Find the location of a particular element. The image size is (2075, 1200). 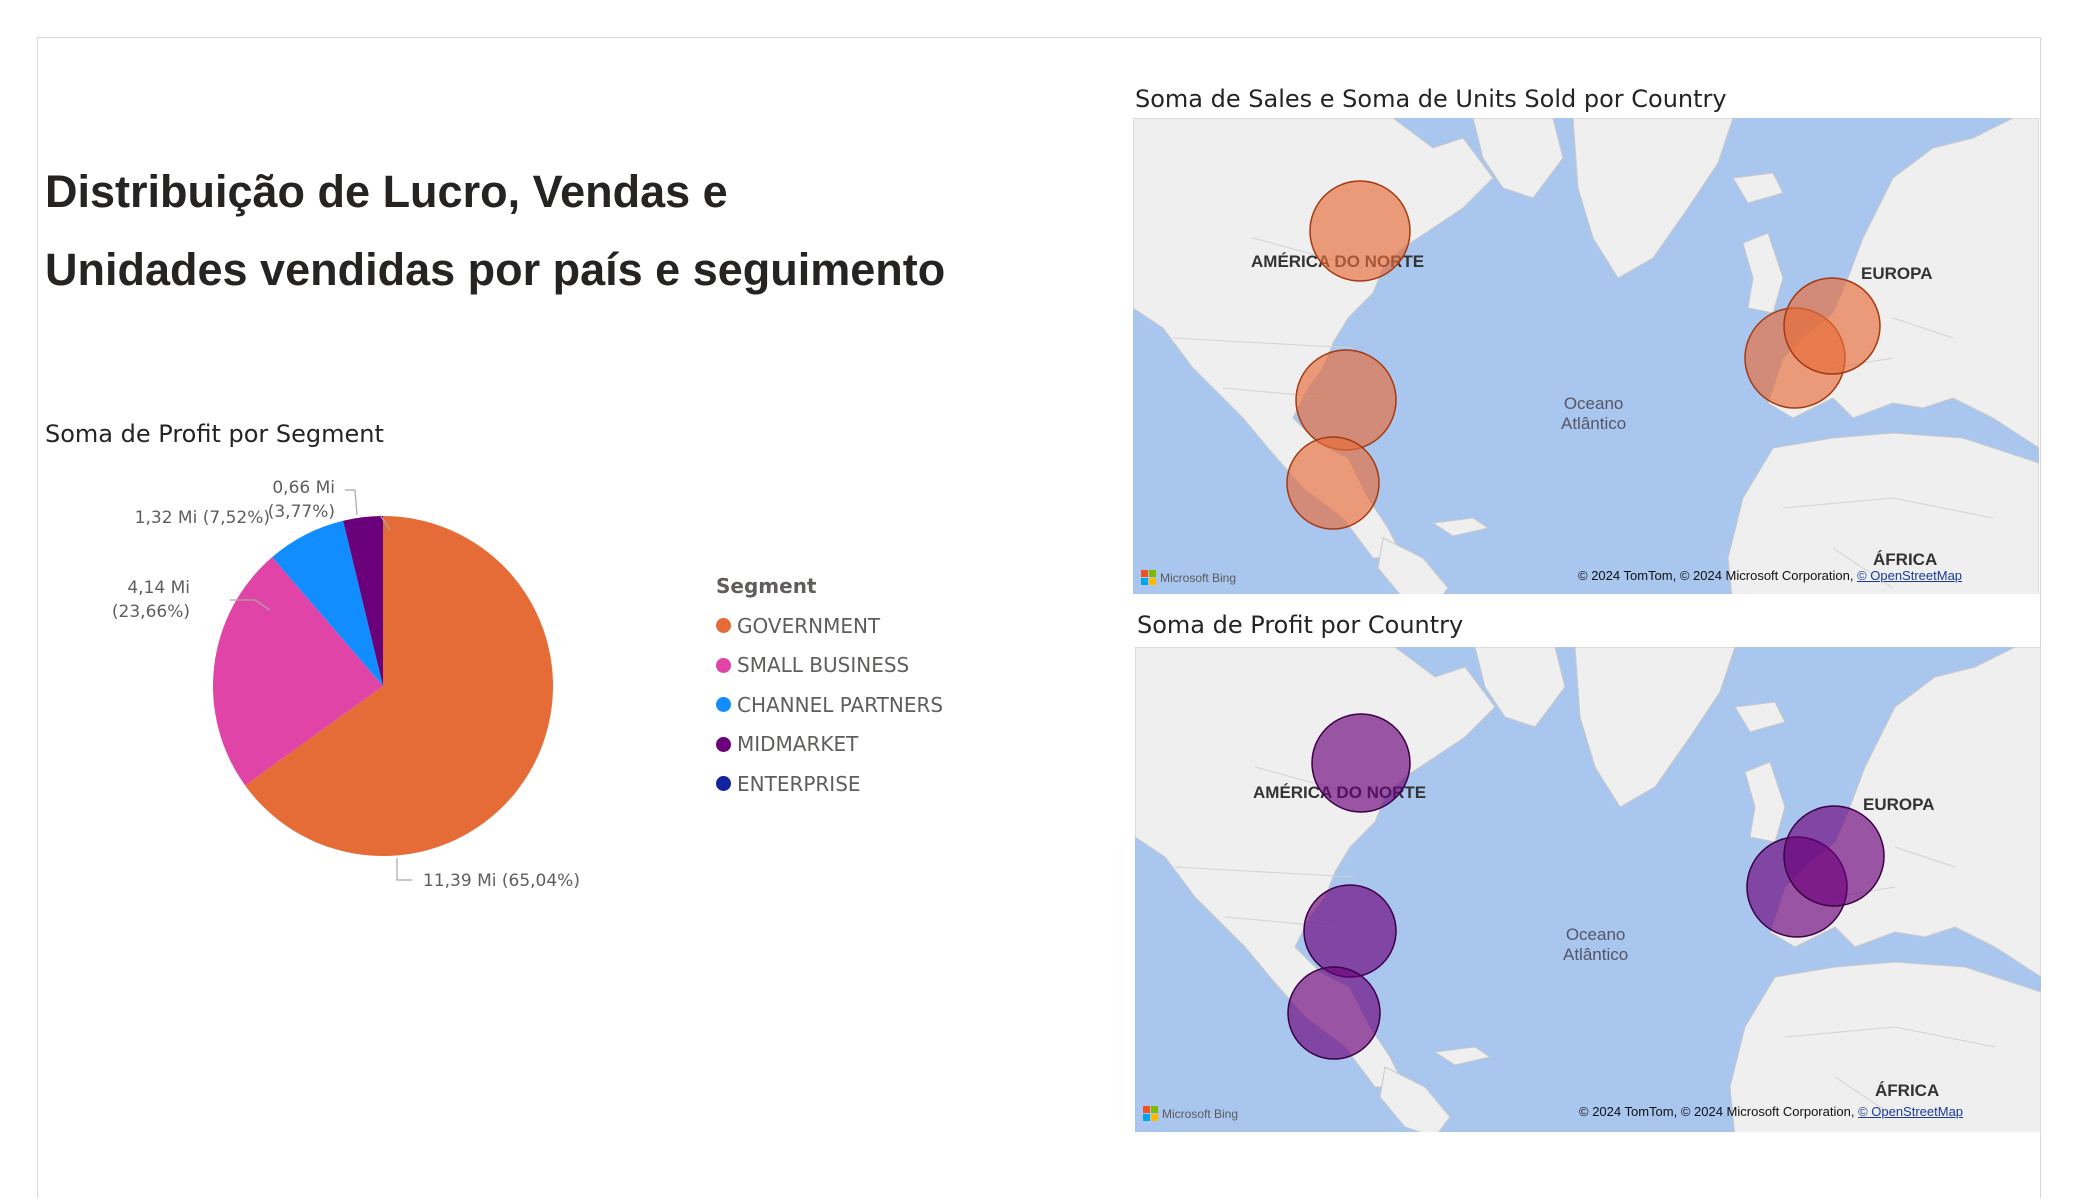

report-title-line-2: Unidades vendidas por país e seguimento is located at coordinates (495, 269).